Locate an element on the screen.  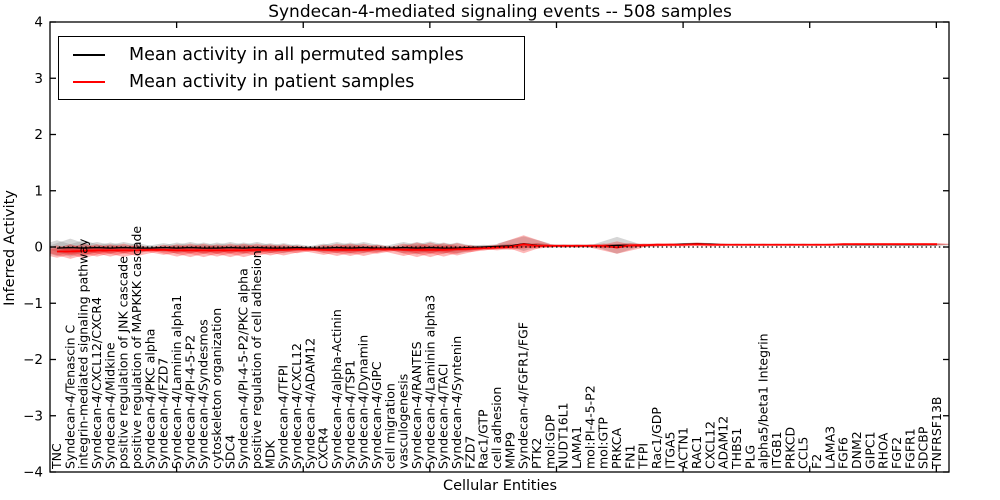
y-axis-label: Inferred Activity is located at coordinates (10, 248).